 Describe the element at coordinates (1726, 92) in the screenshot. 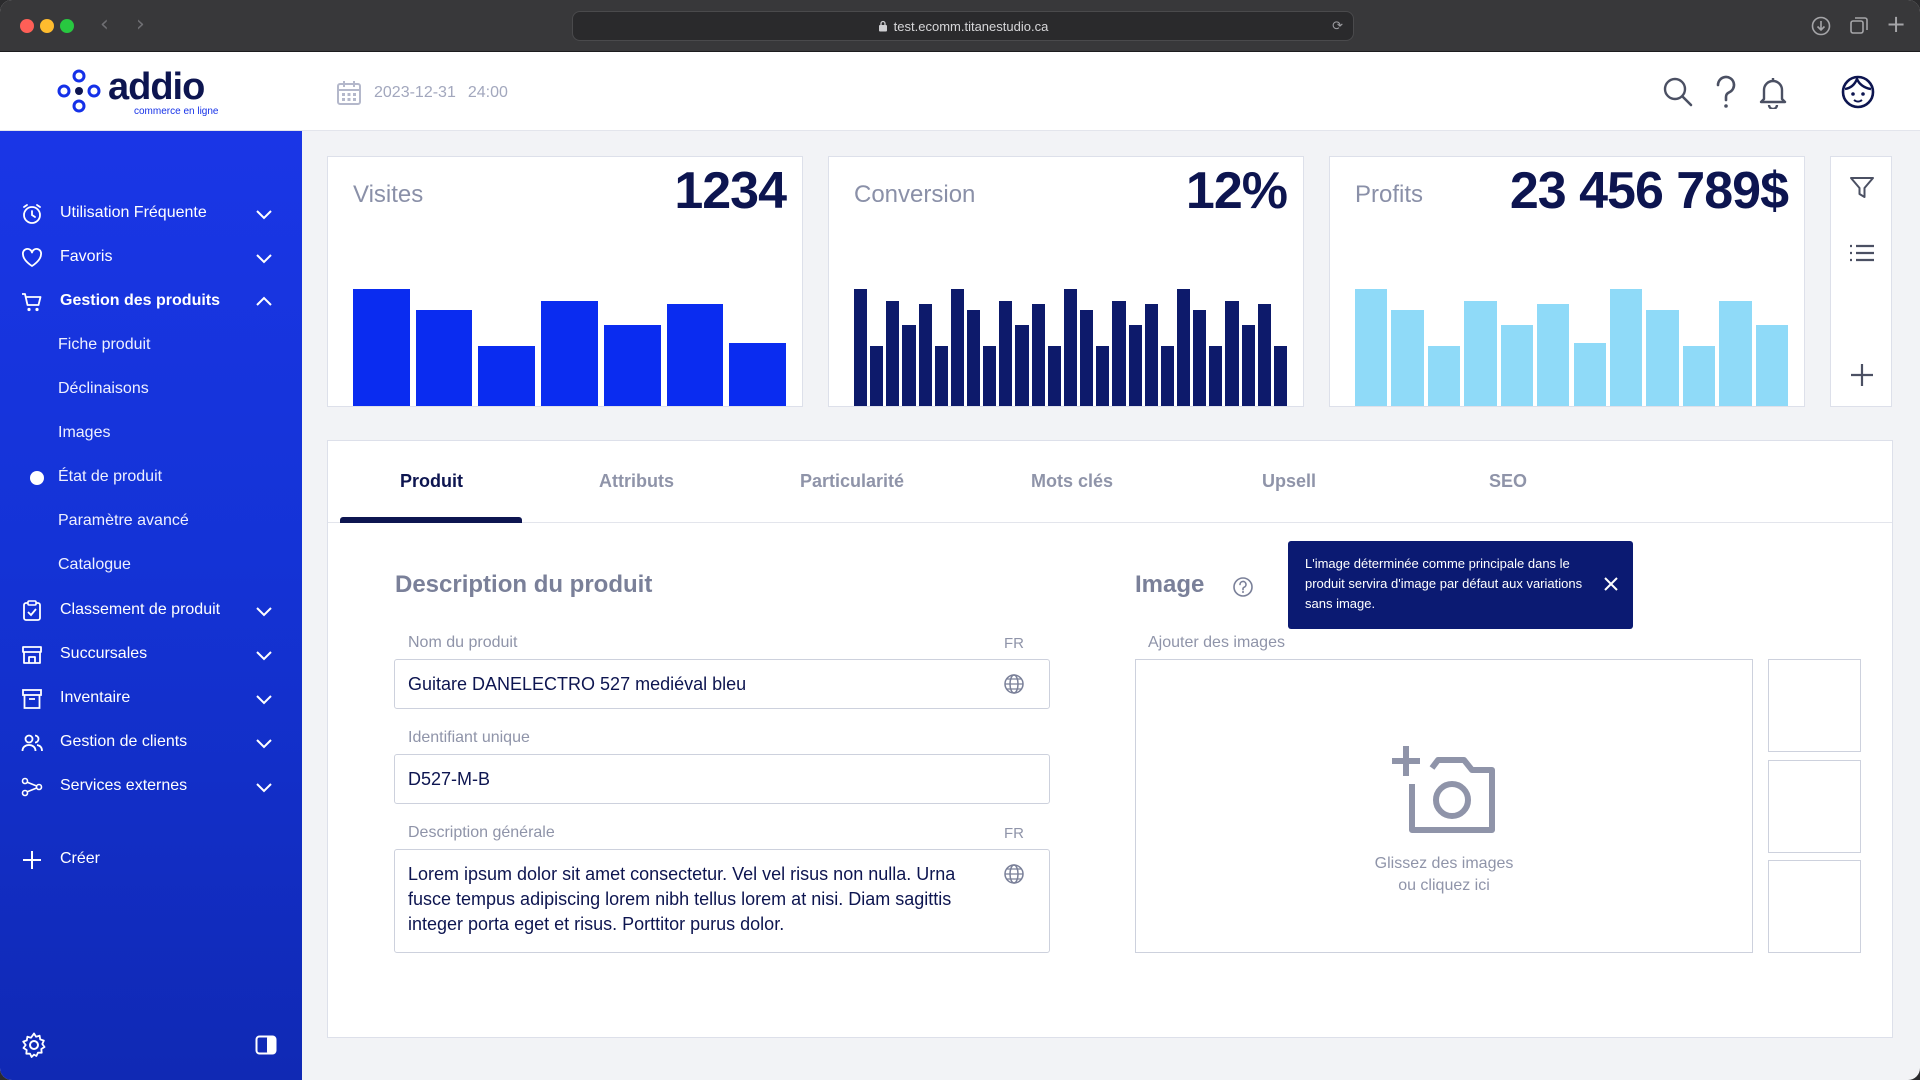

I see `help-icon` at that location.